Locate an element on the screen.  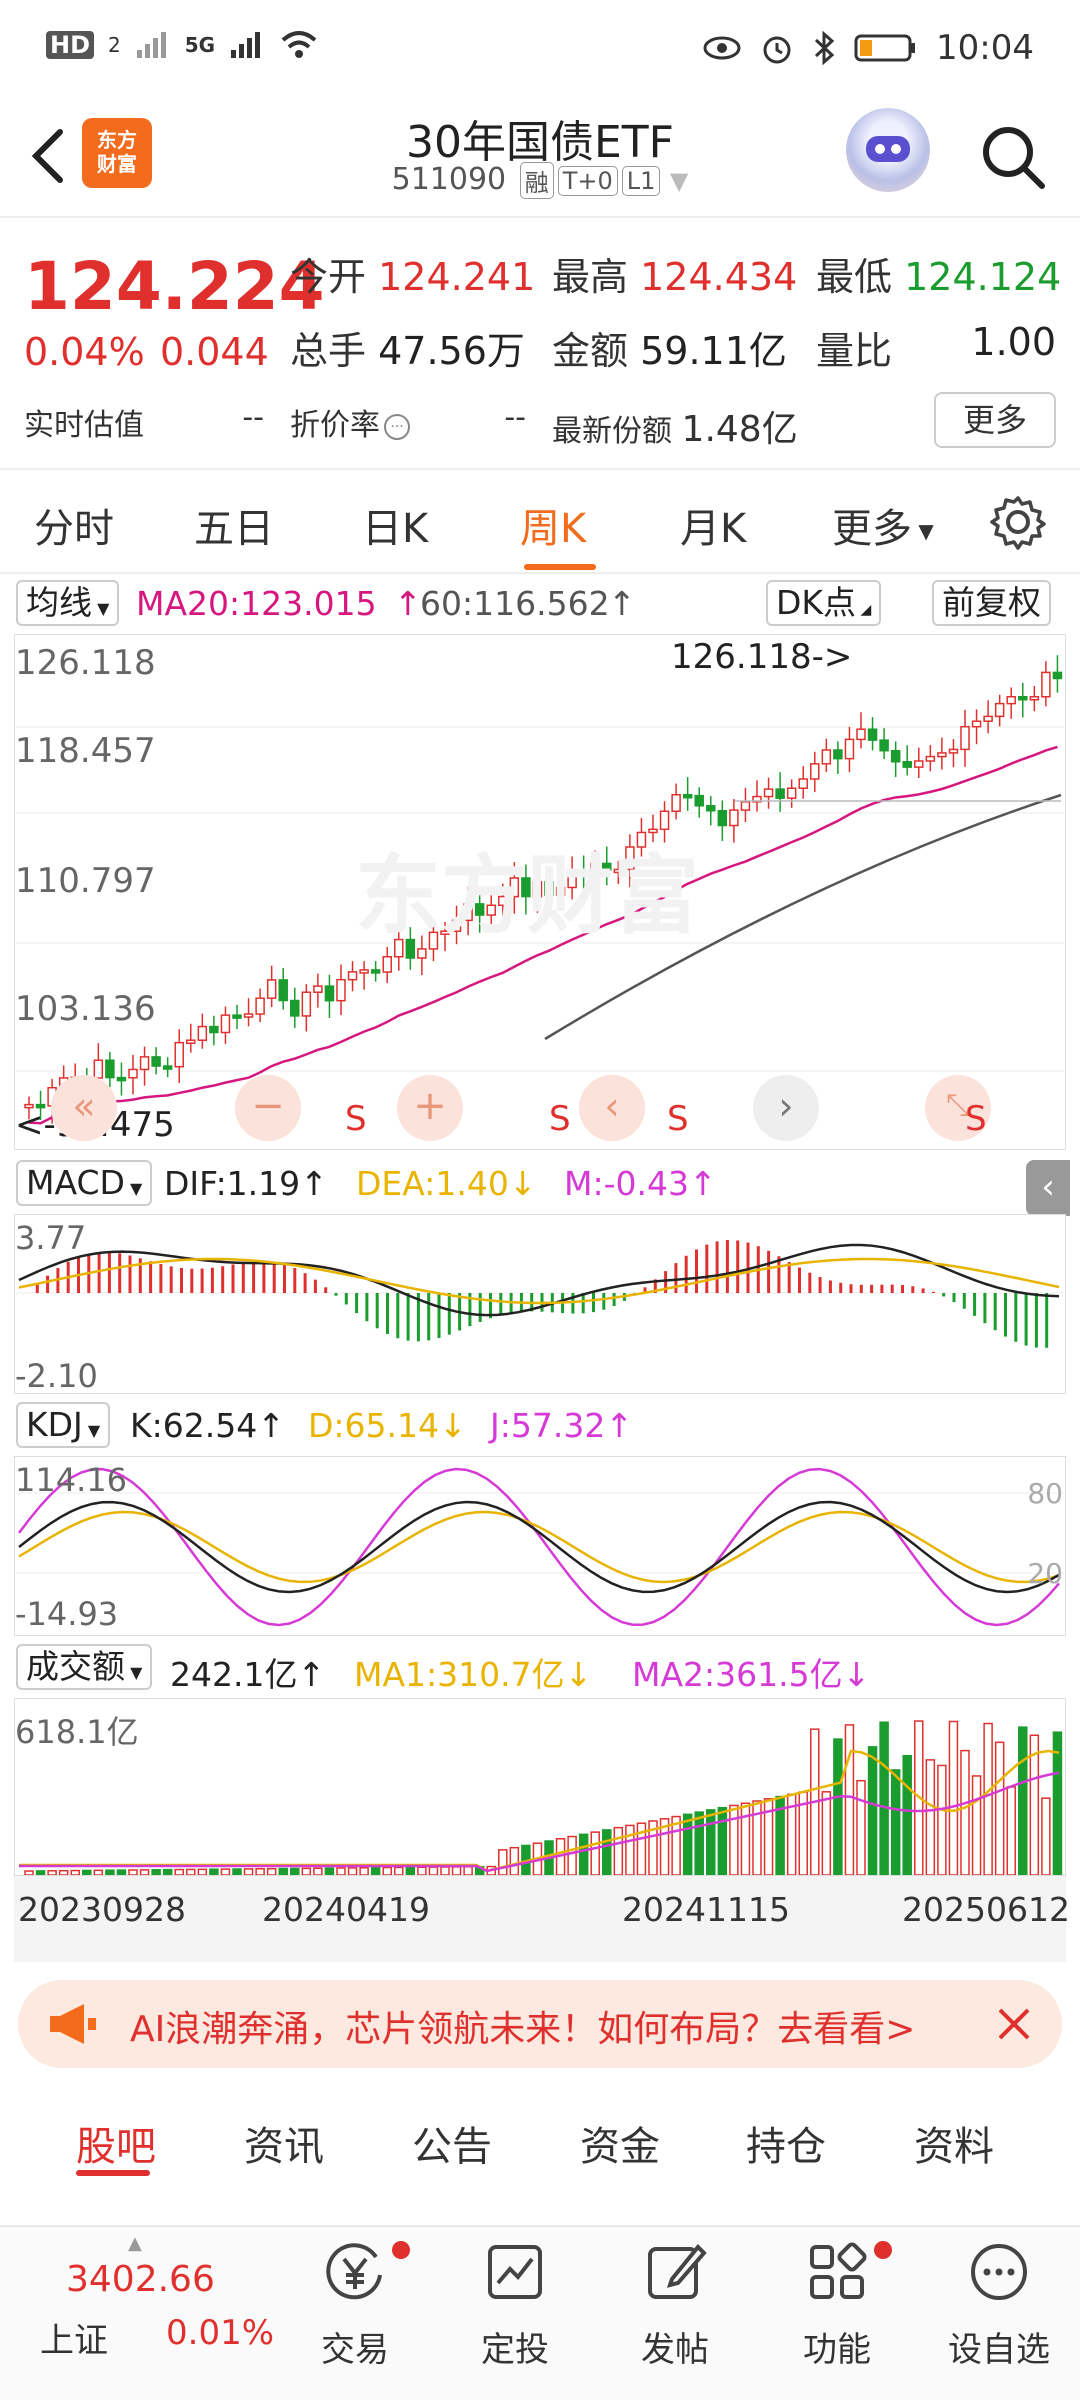
back-icon is located at coordinates (49, 156).